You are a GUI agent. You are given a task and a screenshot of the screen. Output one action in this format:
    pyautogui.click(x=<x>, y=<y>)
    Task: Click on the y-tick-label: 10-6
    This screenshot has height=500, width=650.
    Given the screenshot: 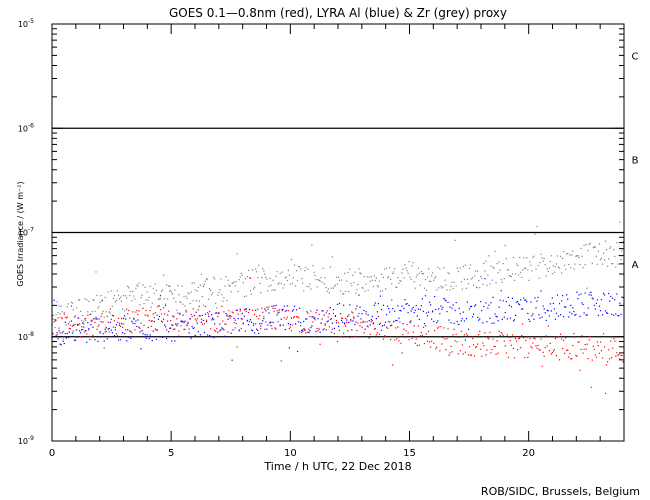 What is the action you would take?
    pyautogui.click(x=26, y=127)
    